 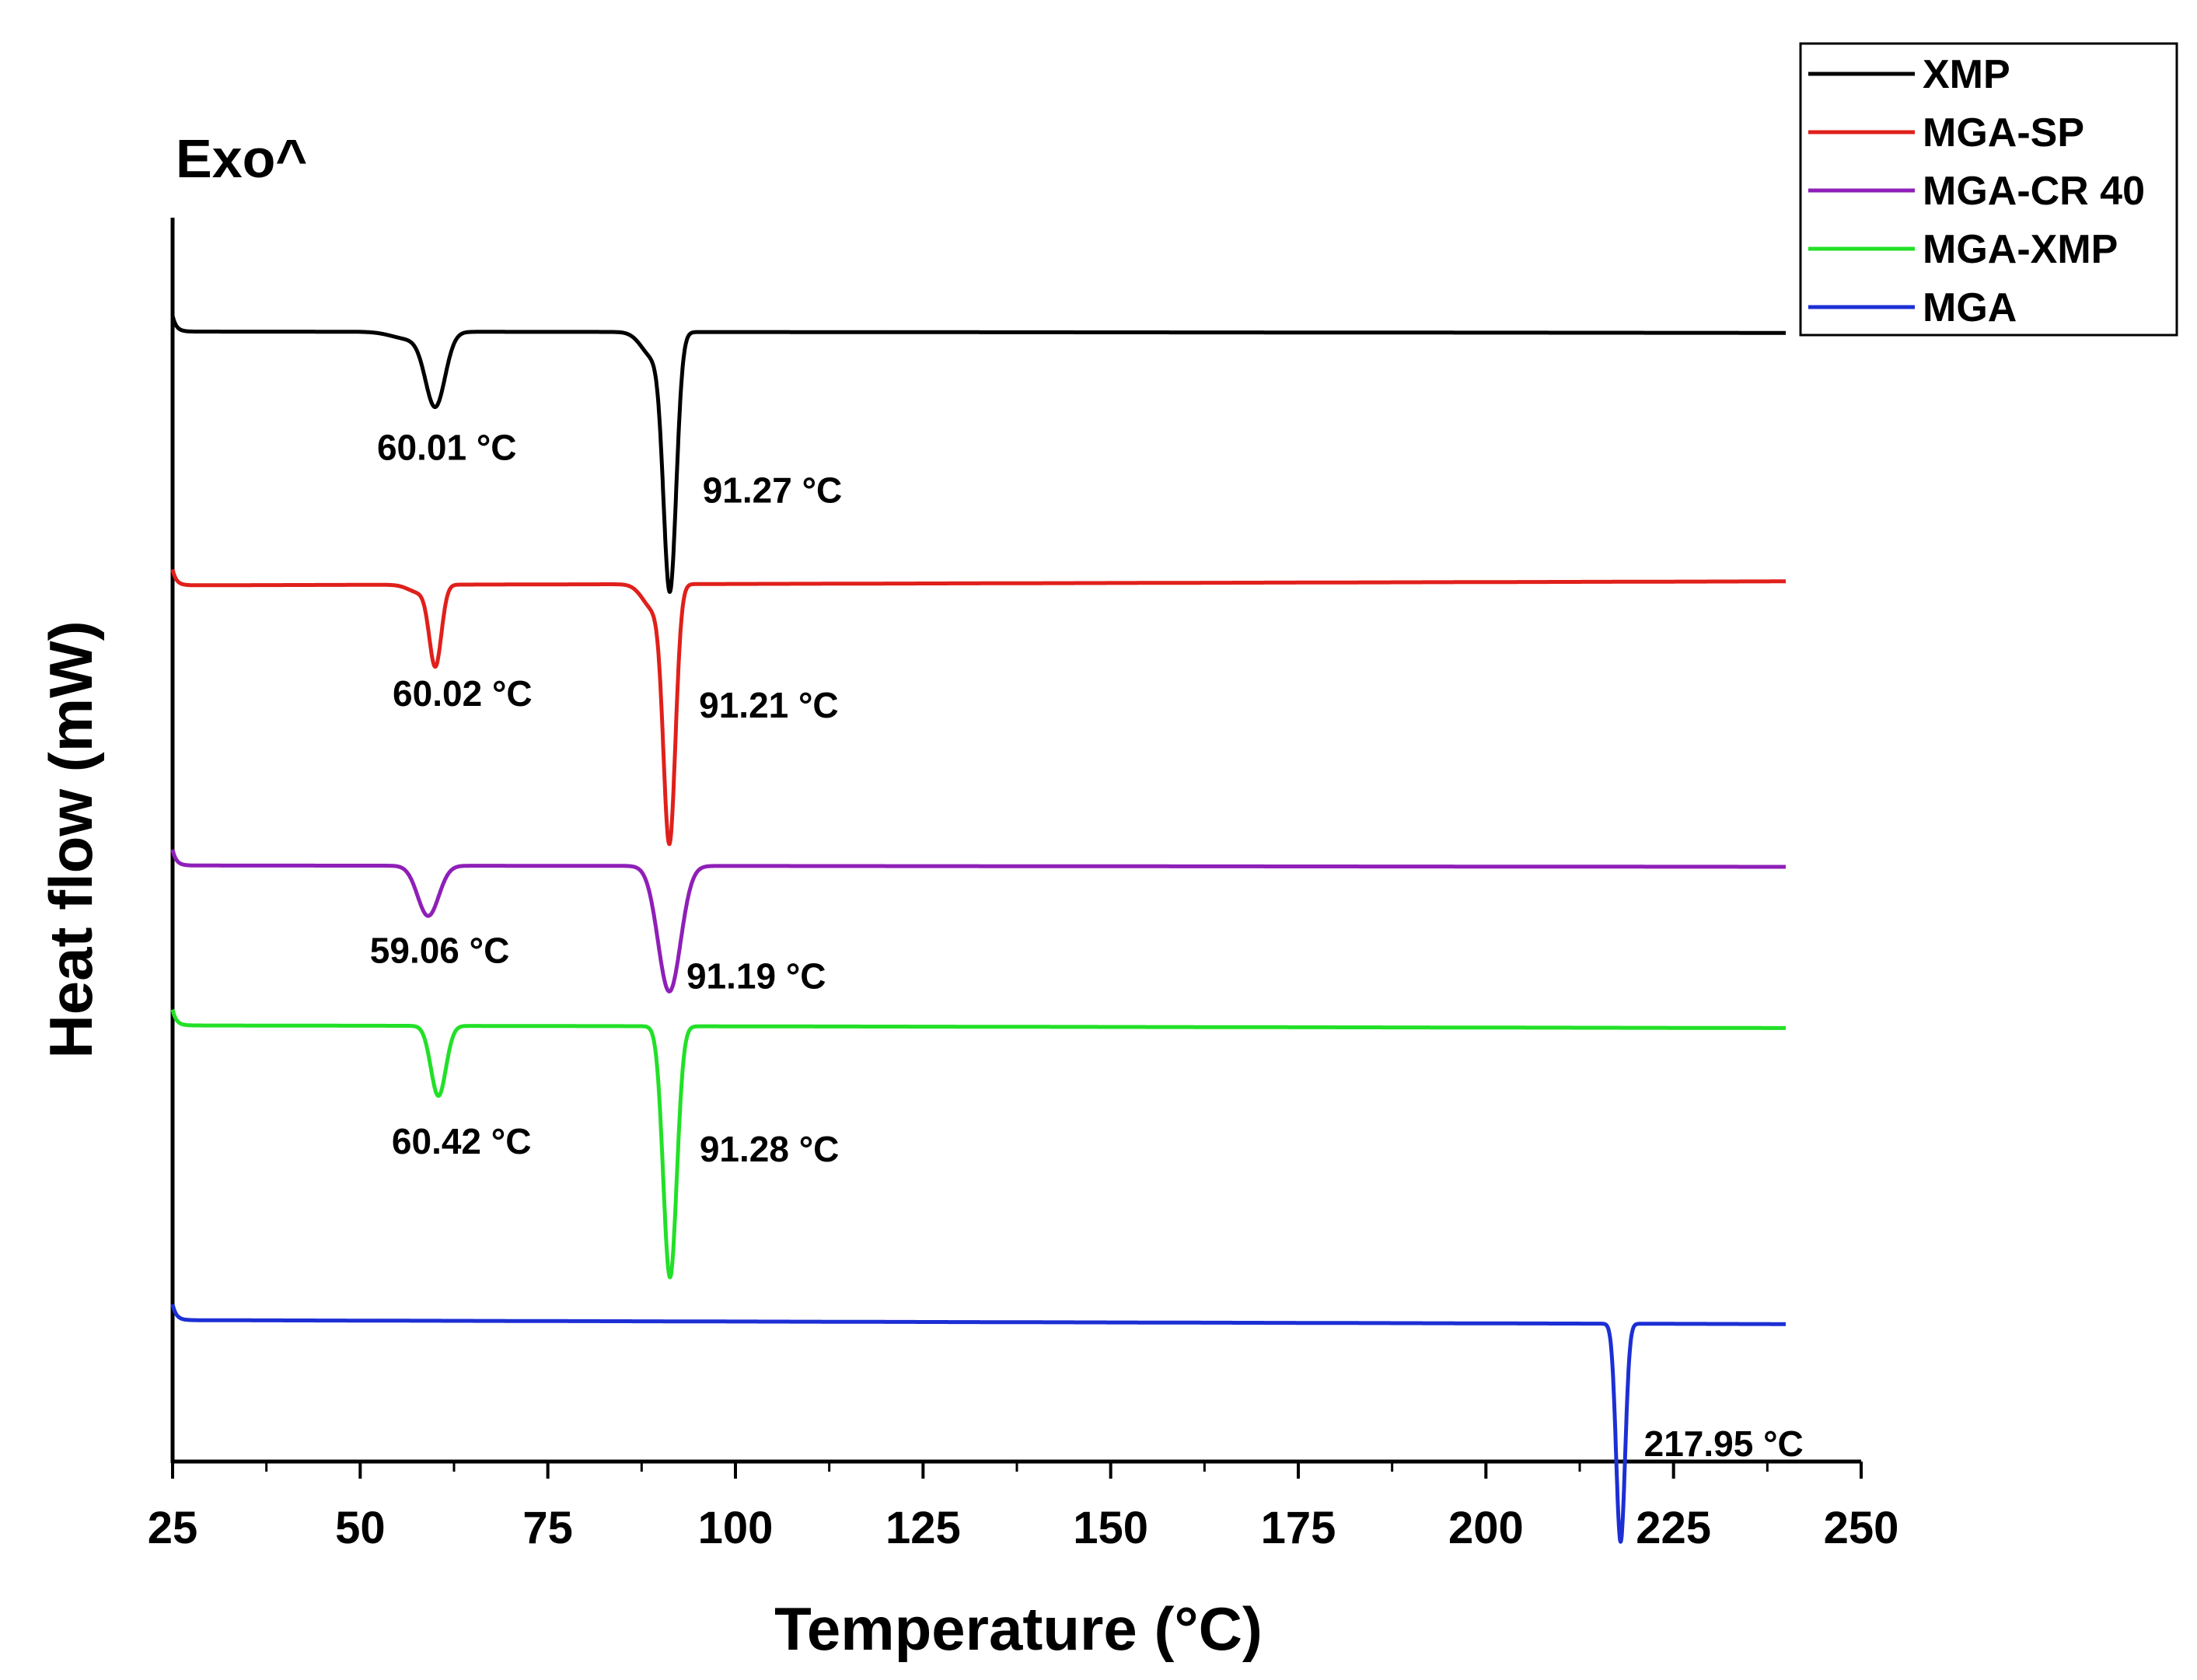 What do you see at coordinates (463, 694) in the screenshot?
I see `peak-label: 60.02 °C` at bounding box center [463, 694].